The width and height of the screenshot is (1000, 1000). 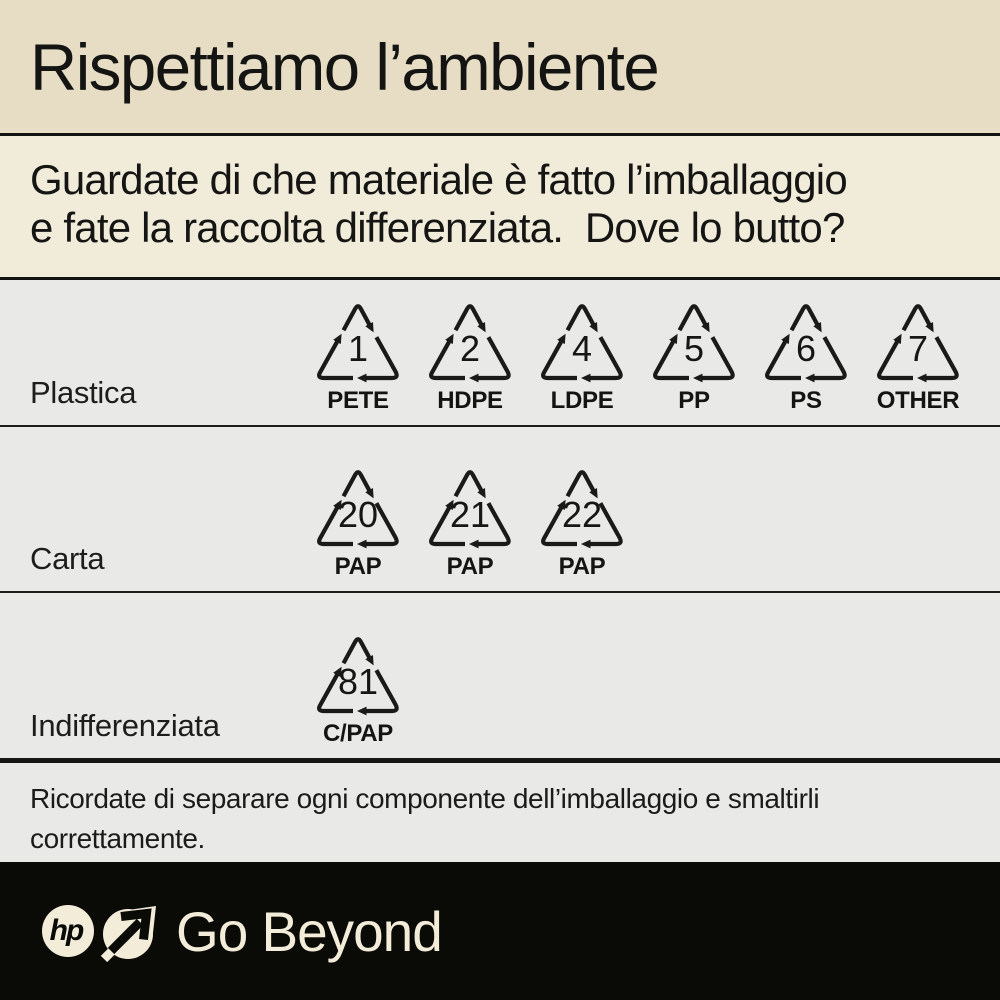 I want to click on resin-code-number: 6, so click(x=806, y=348).